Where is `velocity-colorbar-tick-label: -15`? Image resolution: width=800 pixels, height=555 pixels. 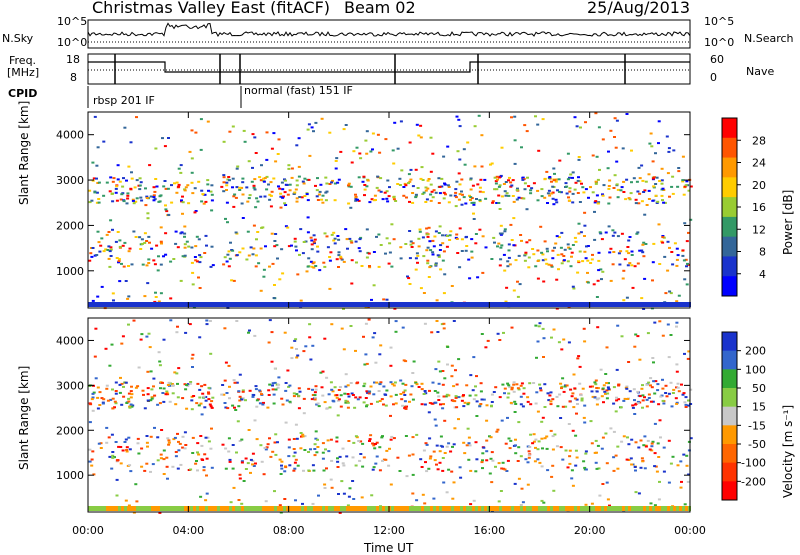 velocity-colorbar-tick-label: -15 is located at coordinates (757, 425).